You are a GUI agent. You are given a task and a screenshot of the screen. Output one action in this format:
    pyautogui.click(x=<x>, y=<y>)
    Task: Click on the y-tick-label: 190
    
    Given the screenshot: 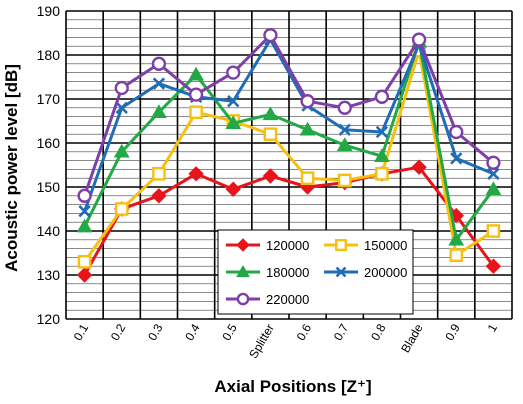 What is the action you would take?
    pyautogui.click(x=49, y=11)
    